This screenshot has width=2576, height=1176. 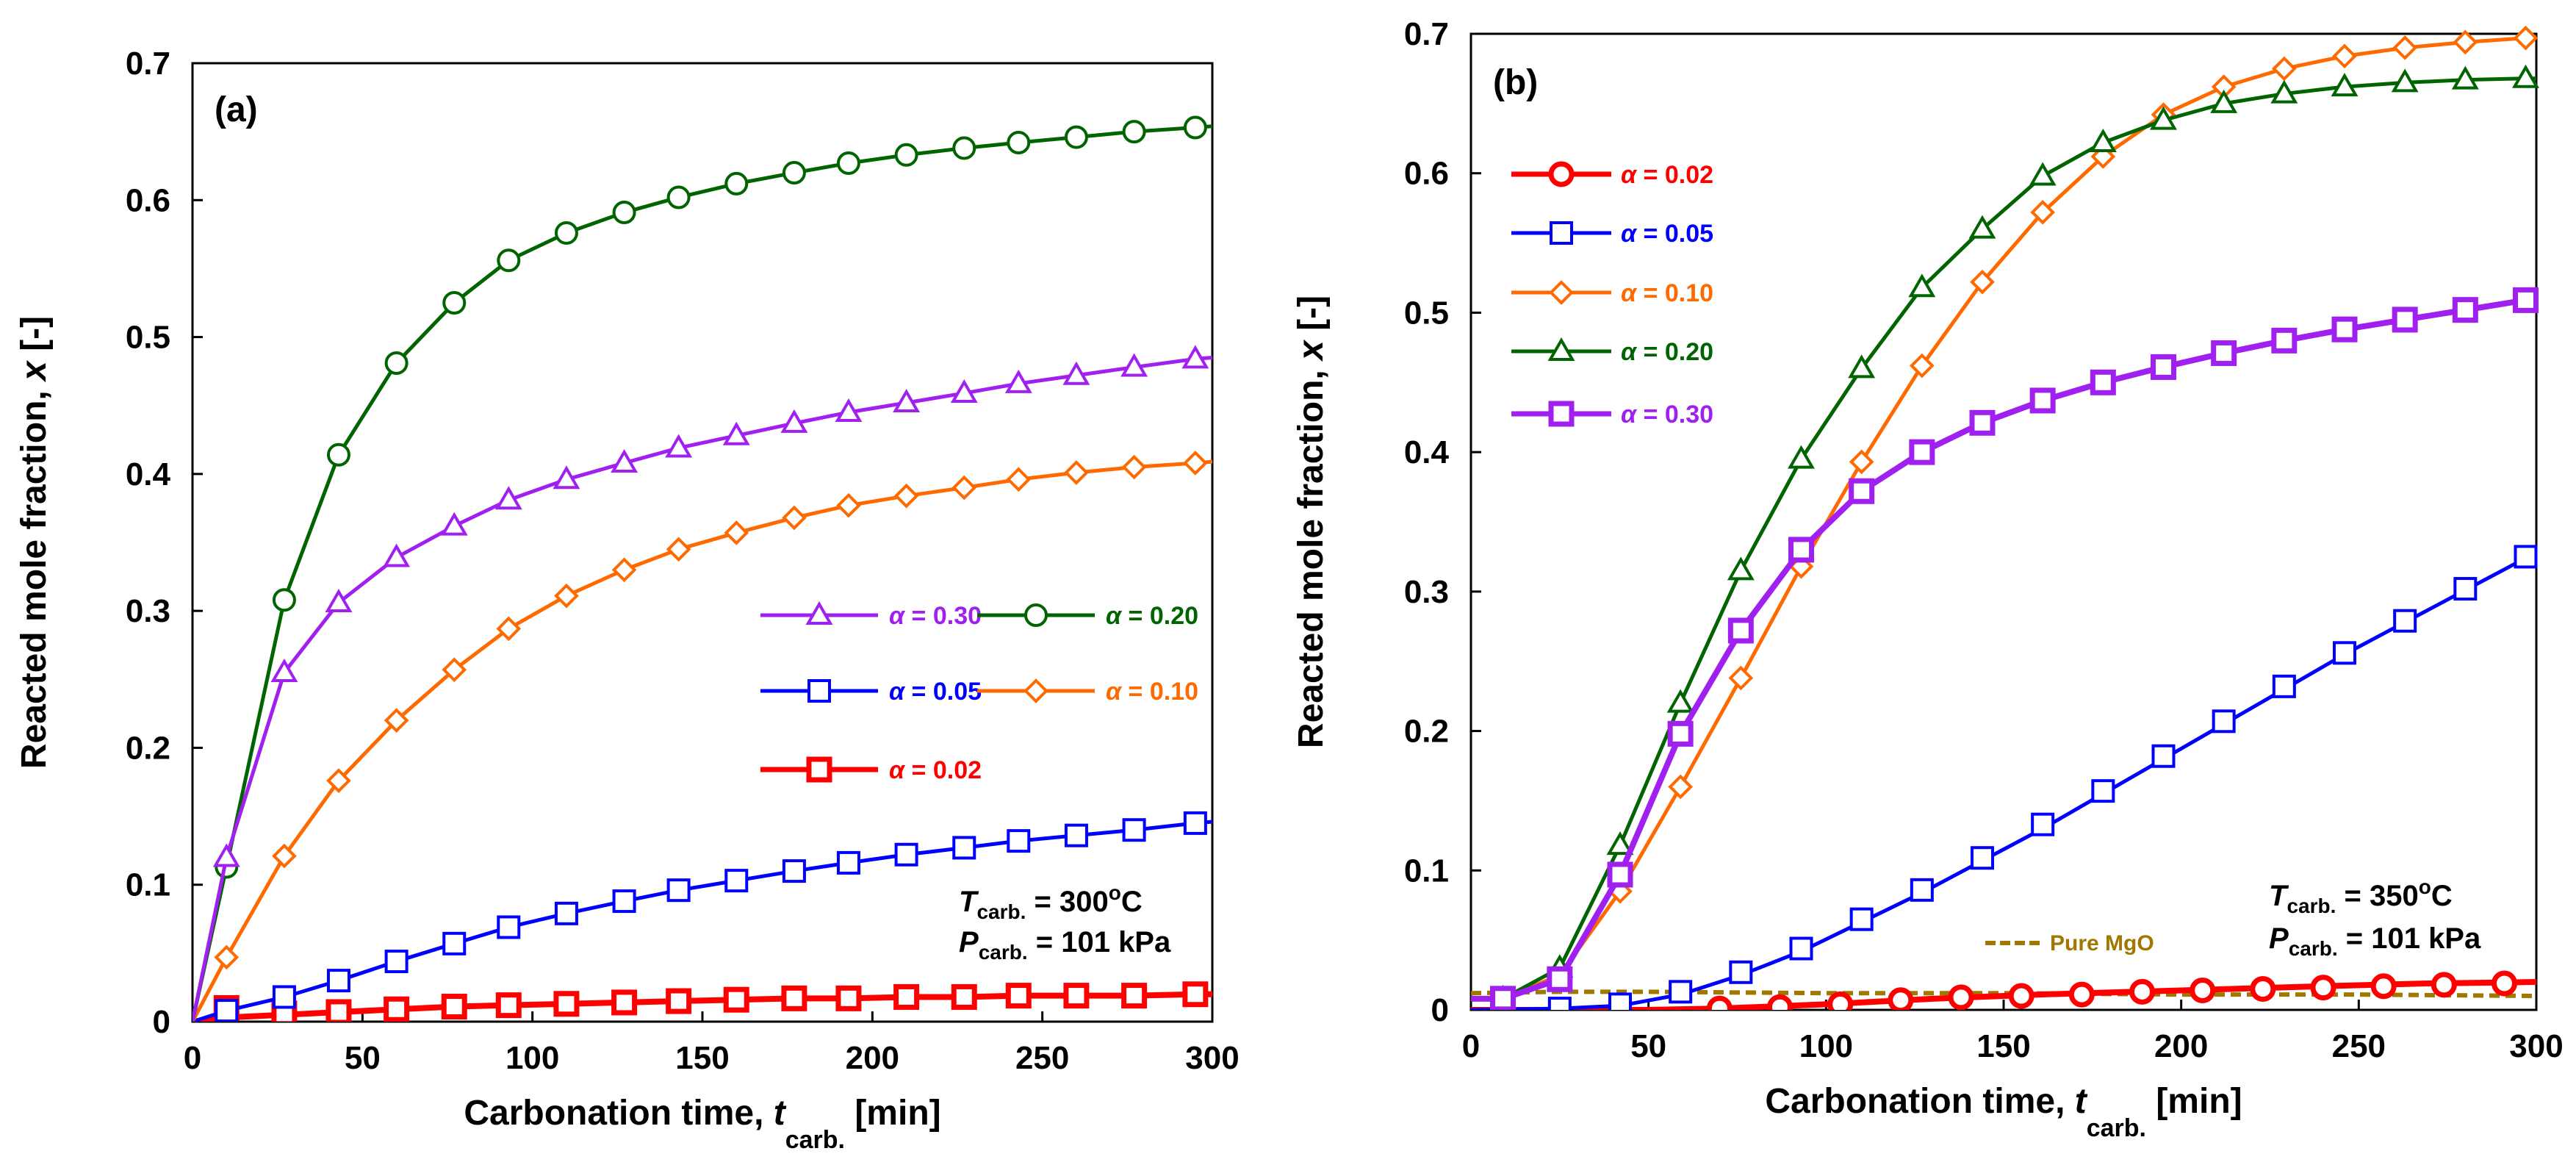 What do you see at coordinates (148, 474) in the screenshot?
I see `y-tick-label: 0.4` at bounding box center [148, 474].